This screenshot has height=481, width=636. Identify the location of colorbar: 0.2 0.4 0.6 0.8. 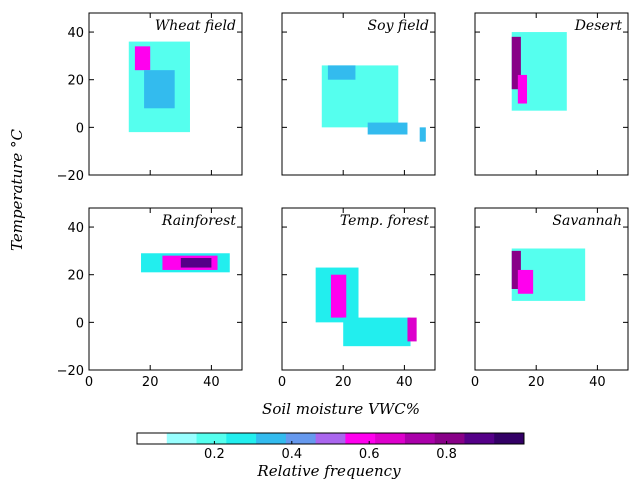
(330, 447).